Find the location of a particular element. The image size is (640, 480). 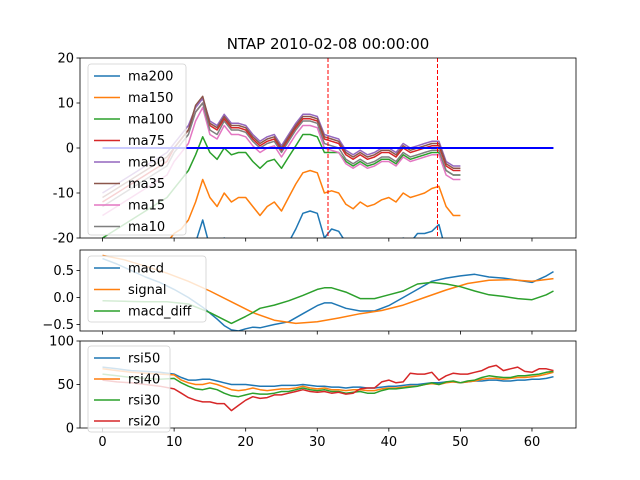

legend-label-rsi20: rsi20 is located at coordinates (144, 422).